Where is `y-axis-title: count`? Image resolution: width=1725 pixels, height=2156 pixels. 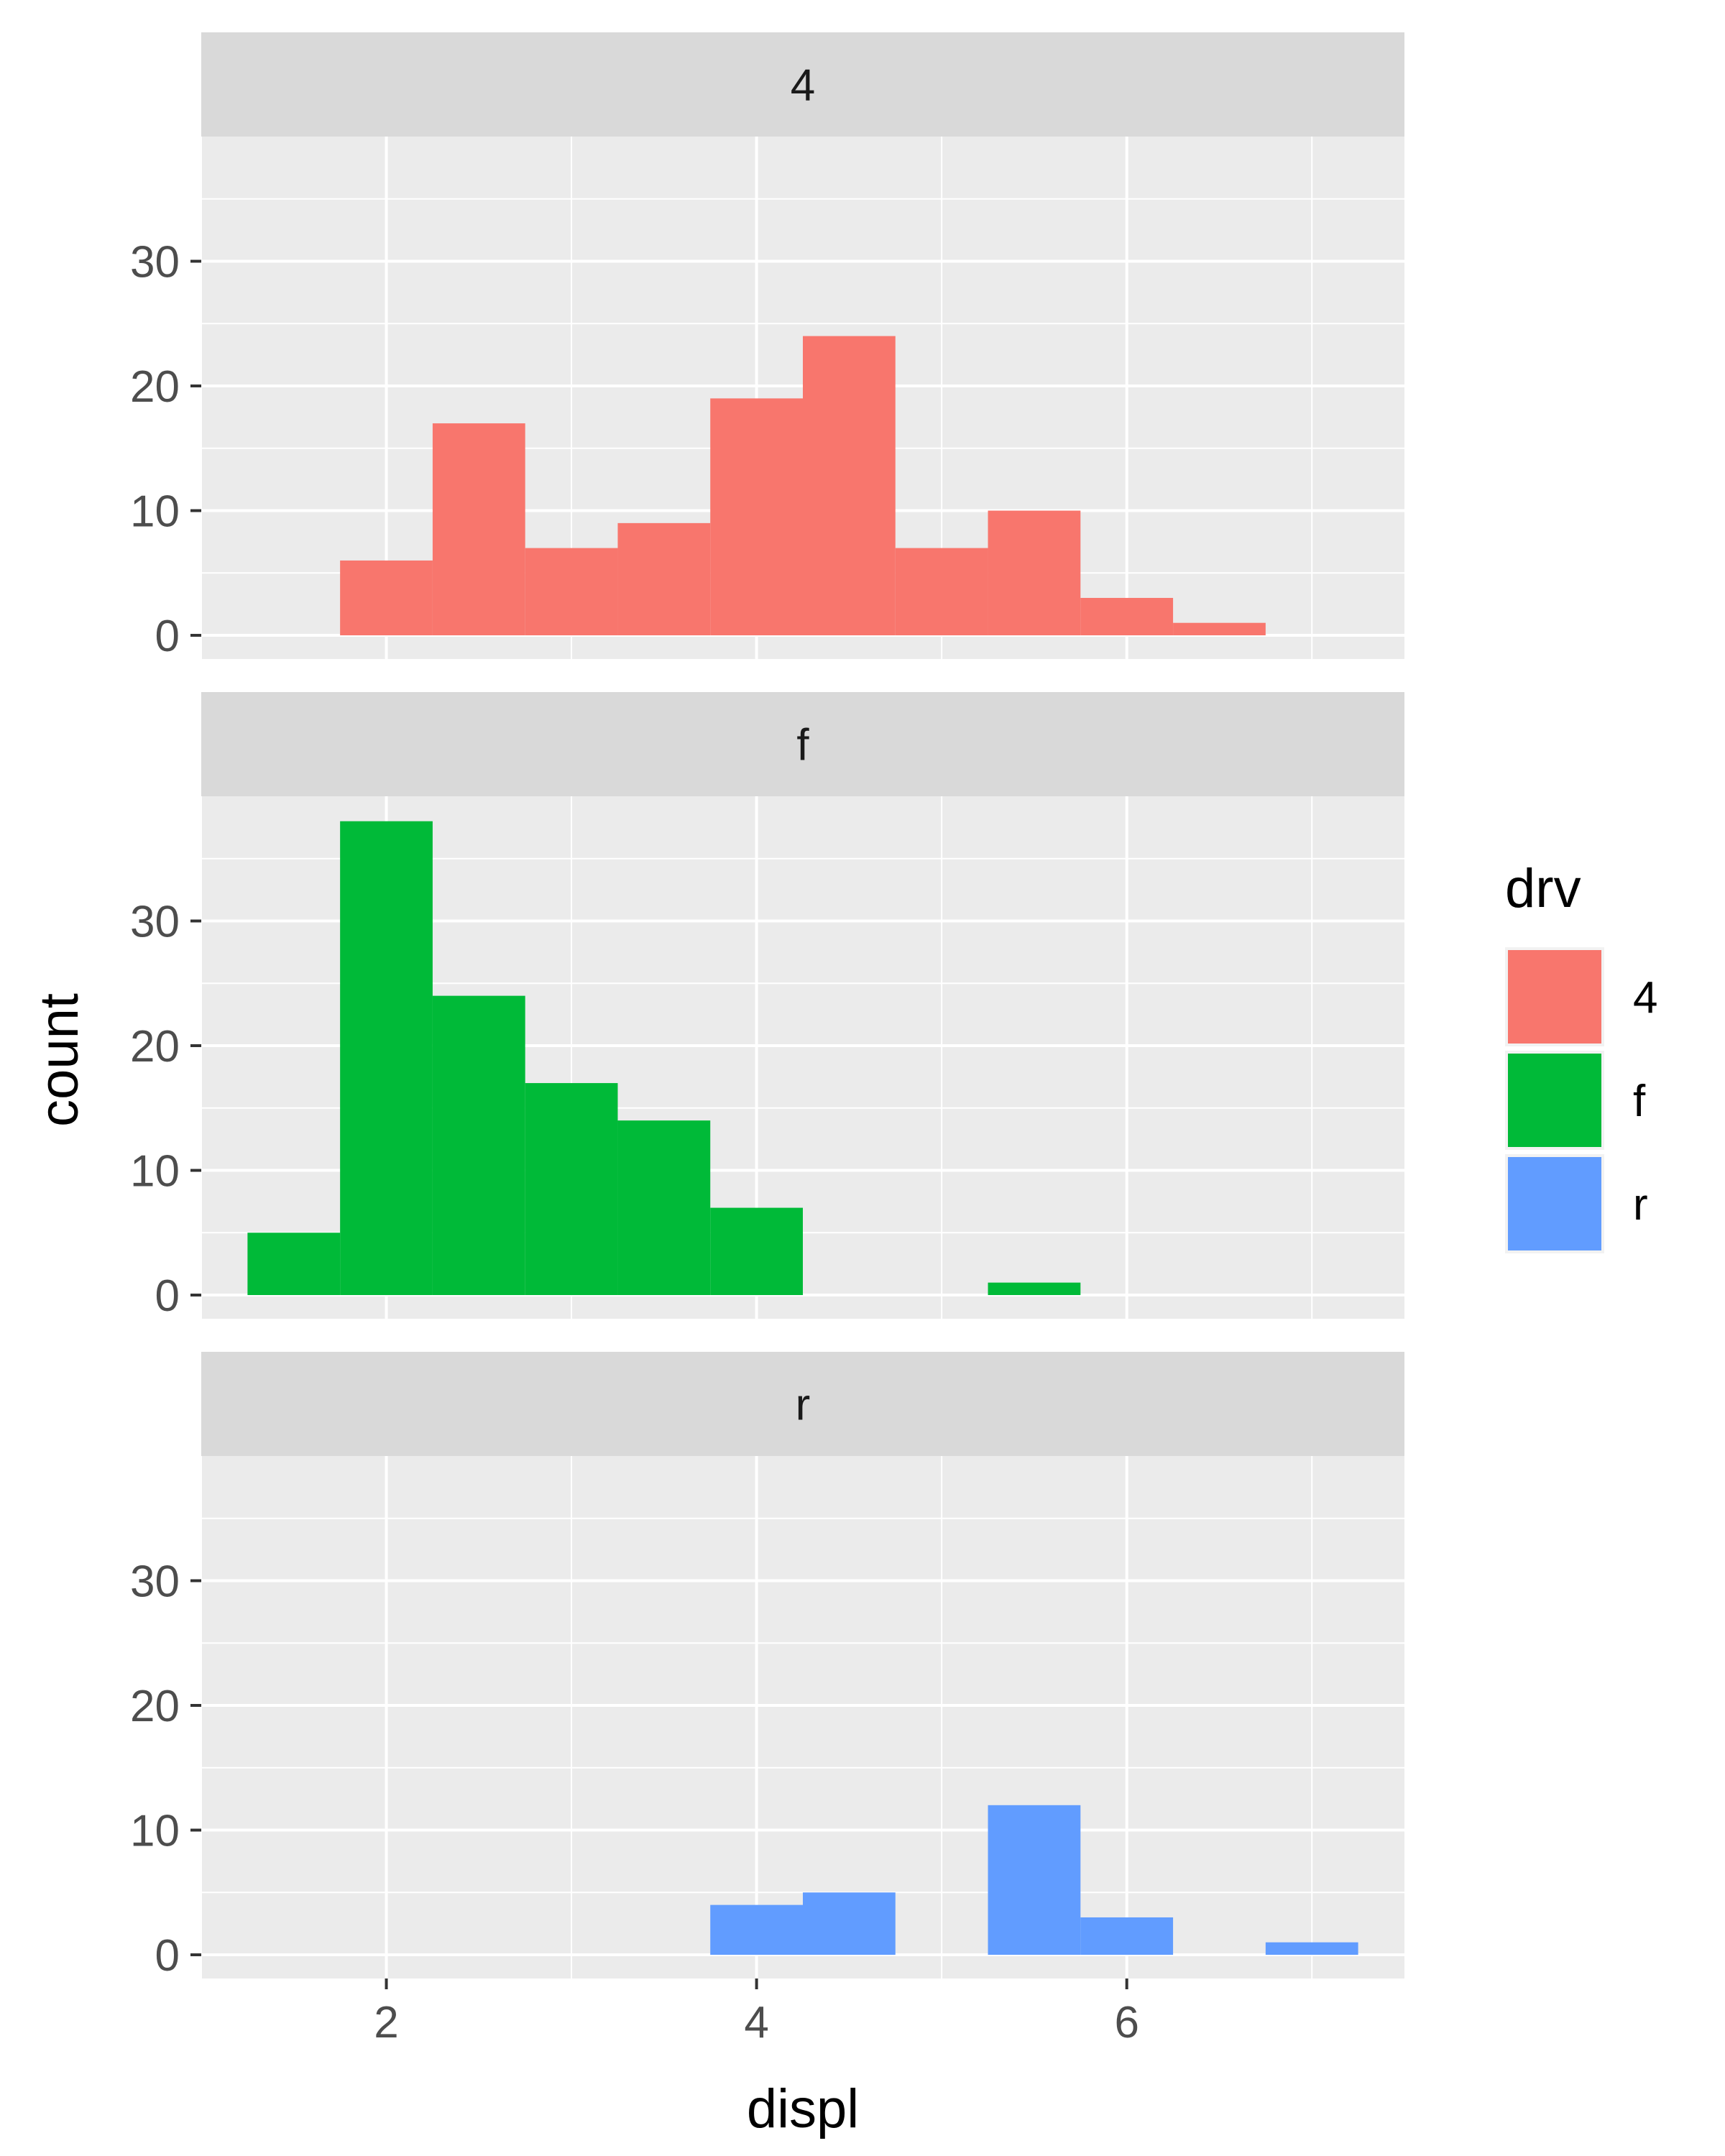 y-axis-title: count is located at coordinates (59, 1060).